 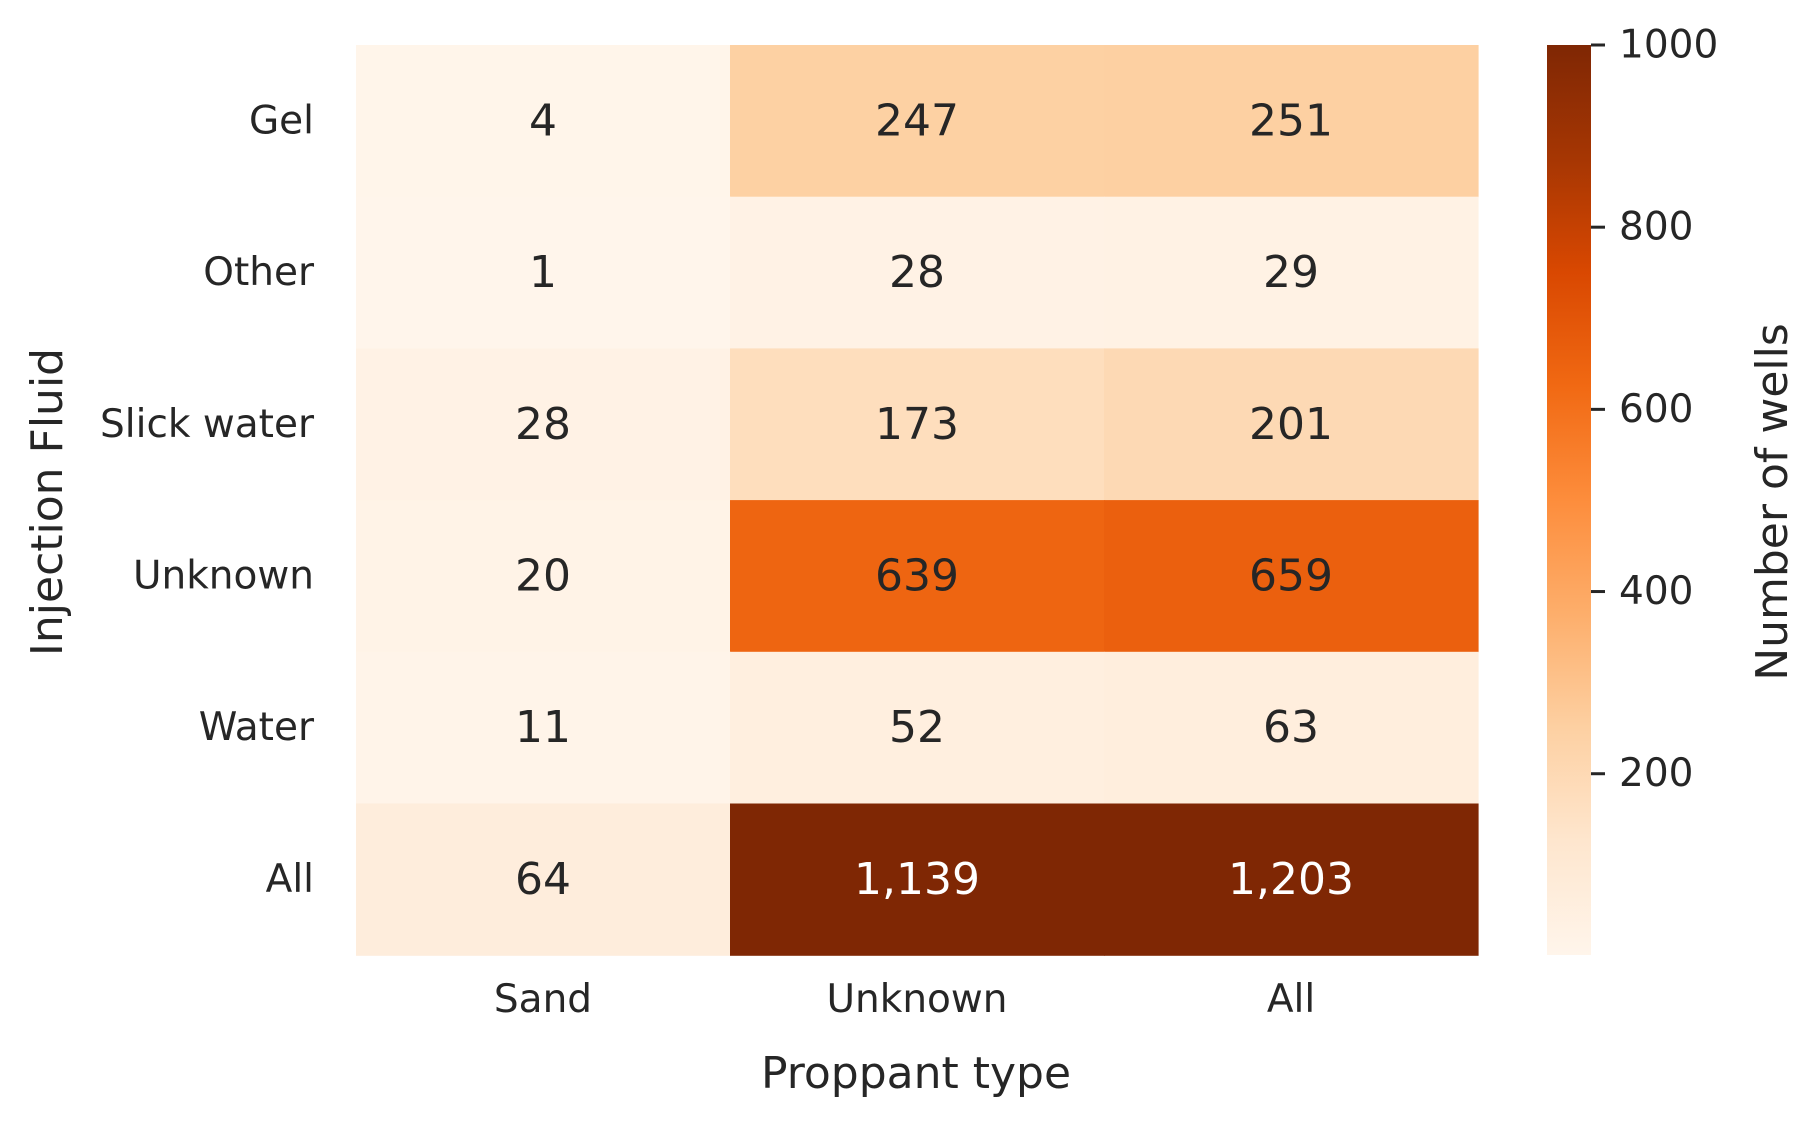 I want to click on cell-value-label: 63, so click(x=1291, y=727).